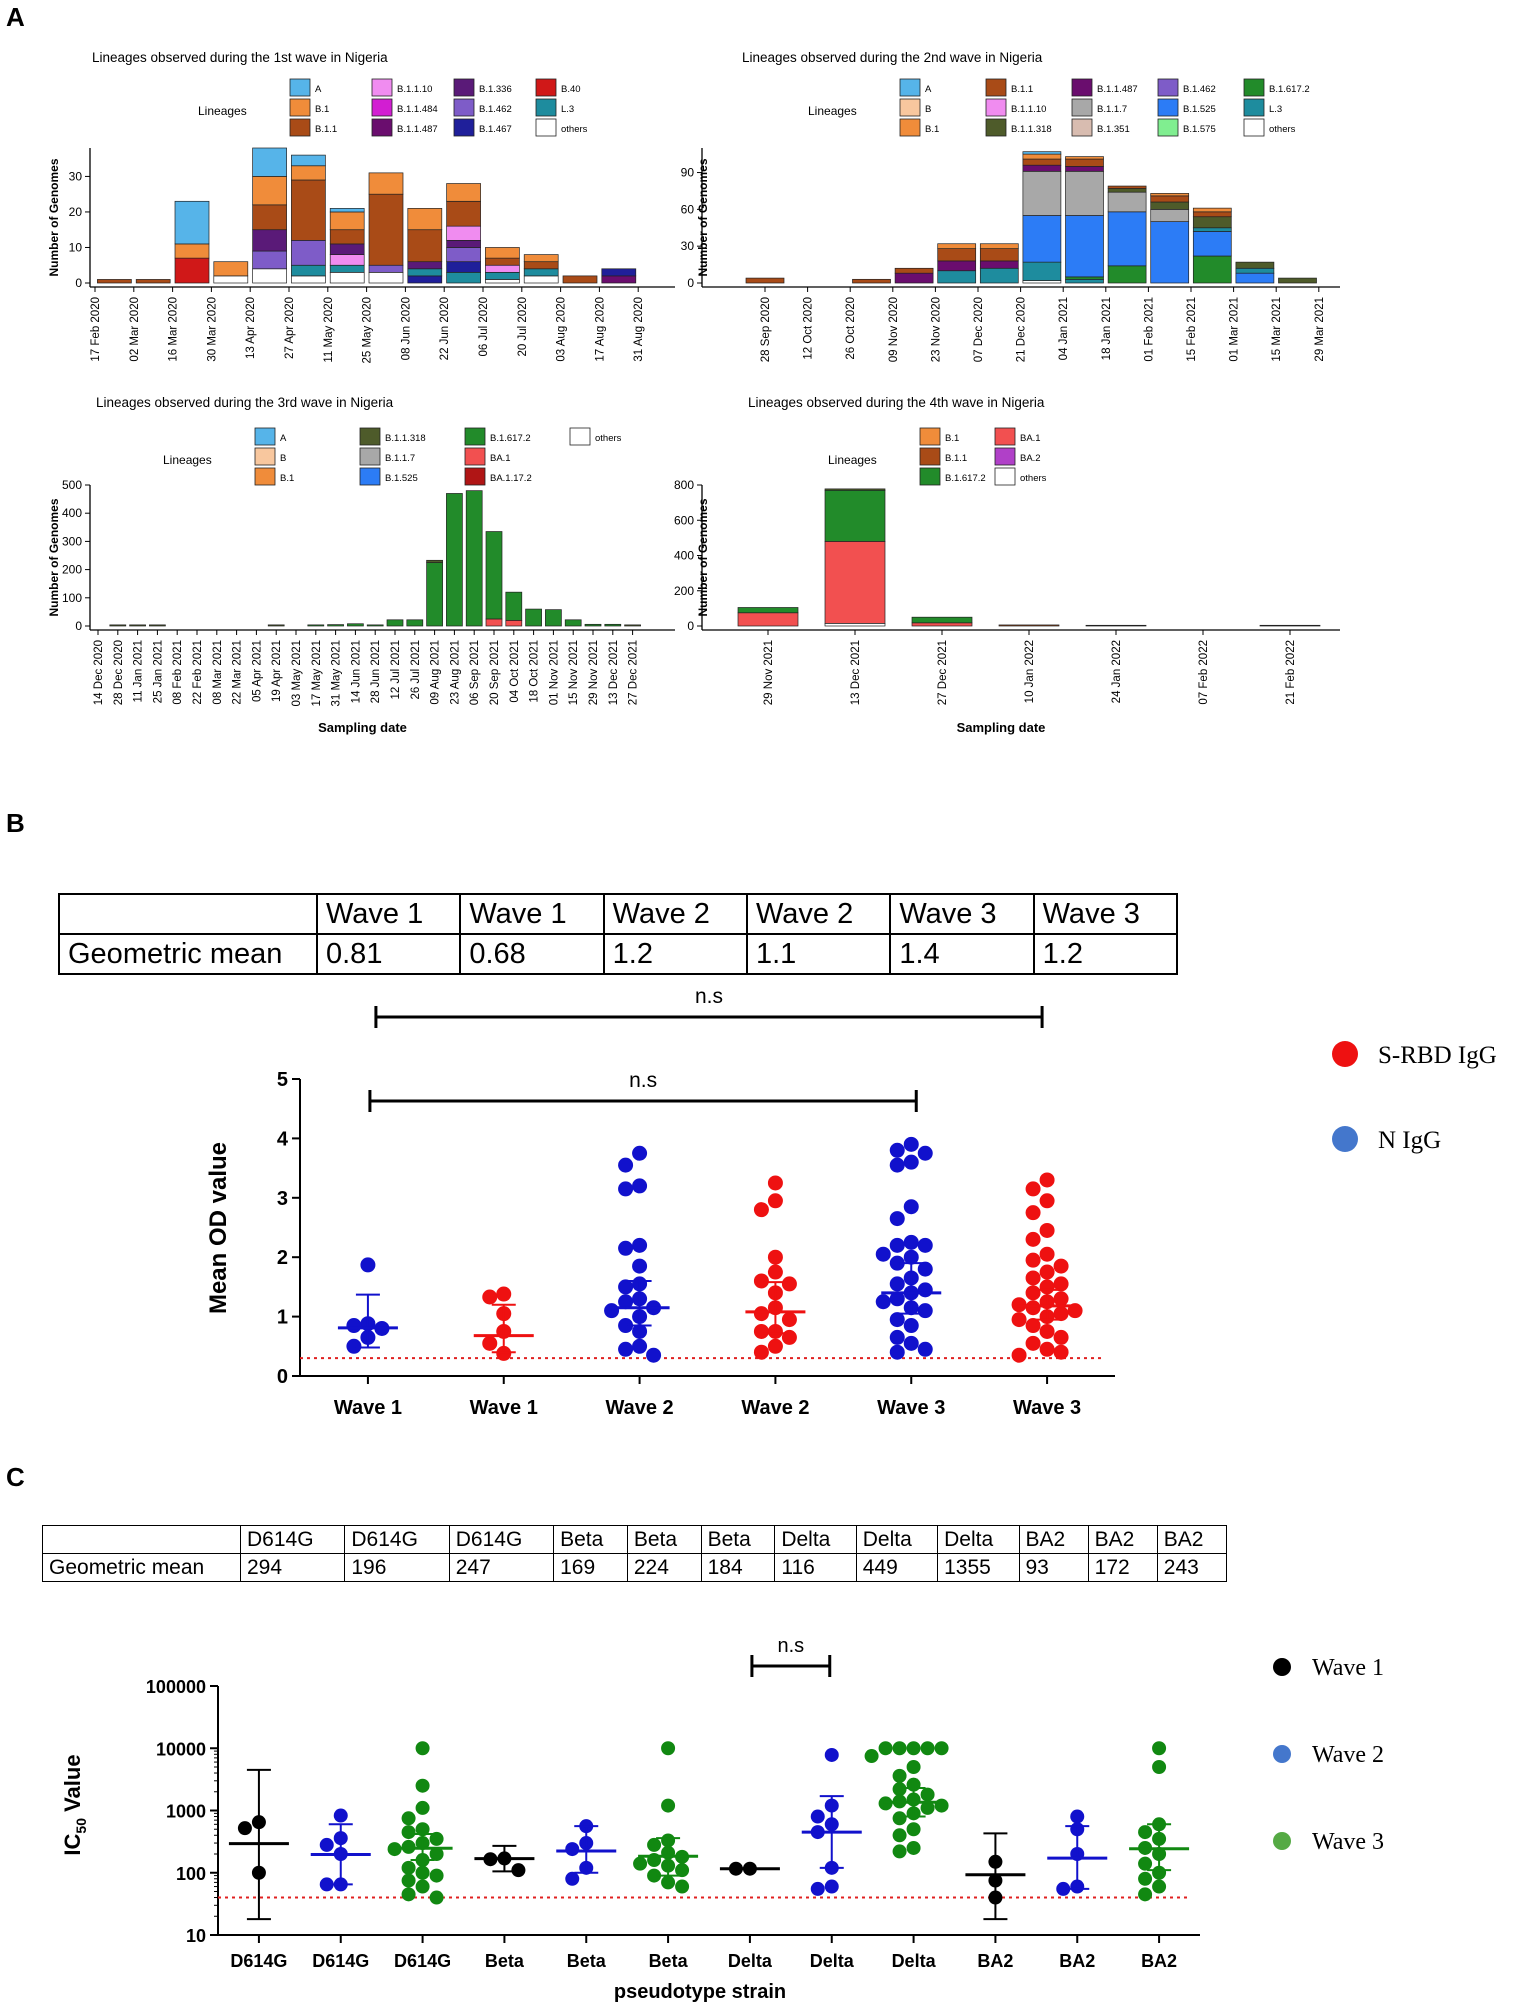 The height and width of the screenshot is (2010, 1520). What do you see at coordinates (495, 89) in the screenshot?
I see `legend-label: B.1.336` at bounding box center [495, 89].